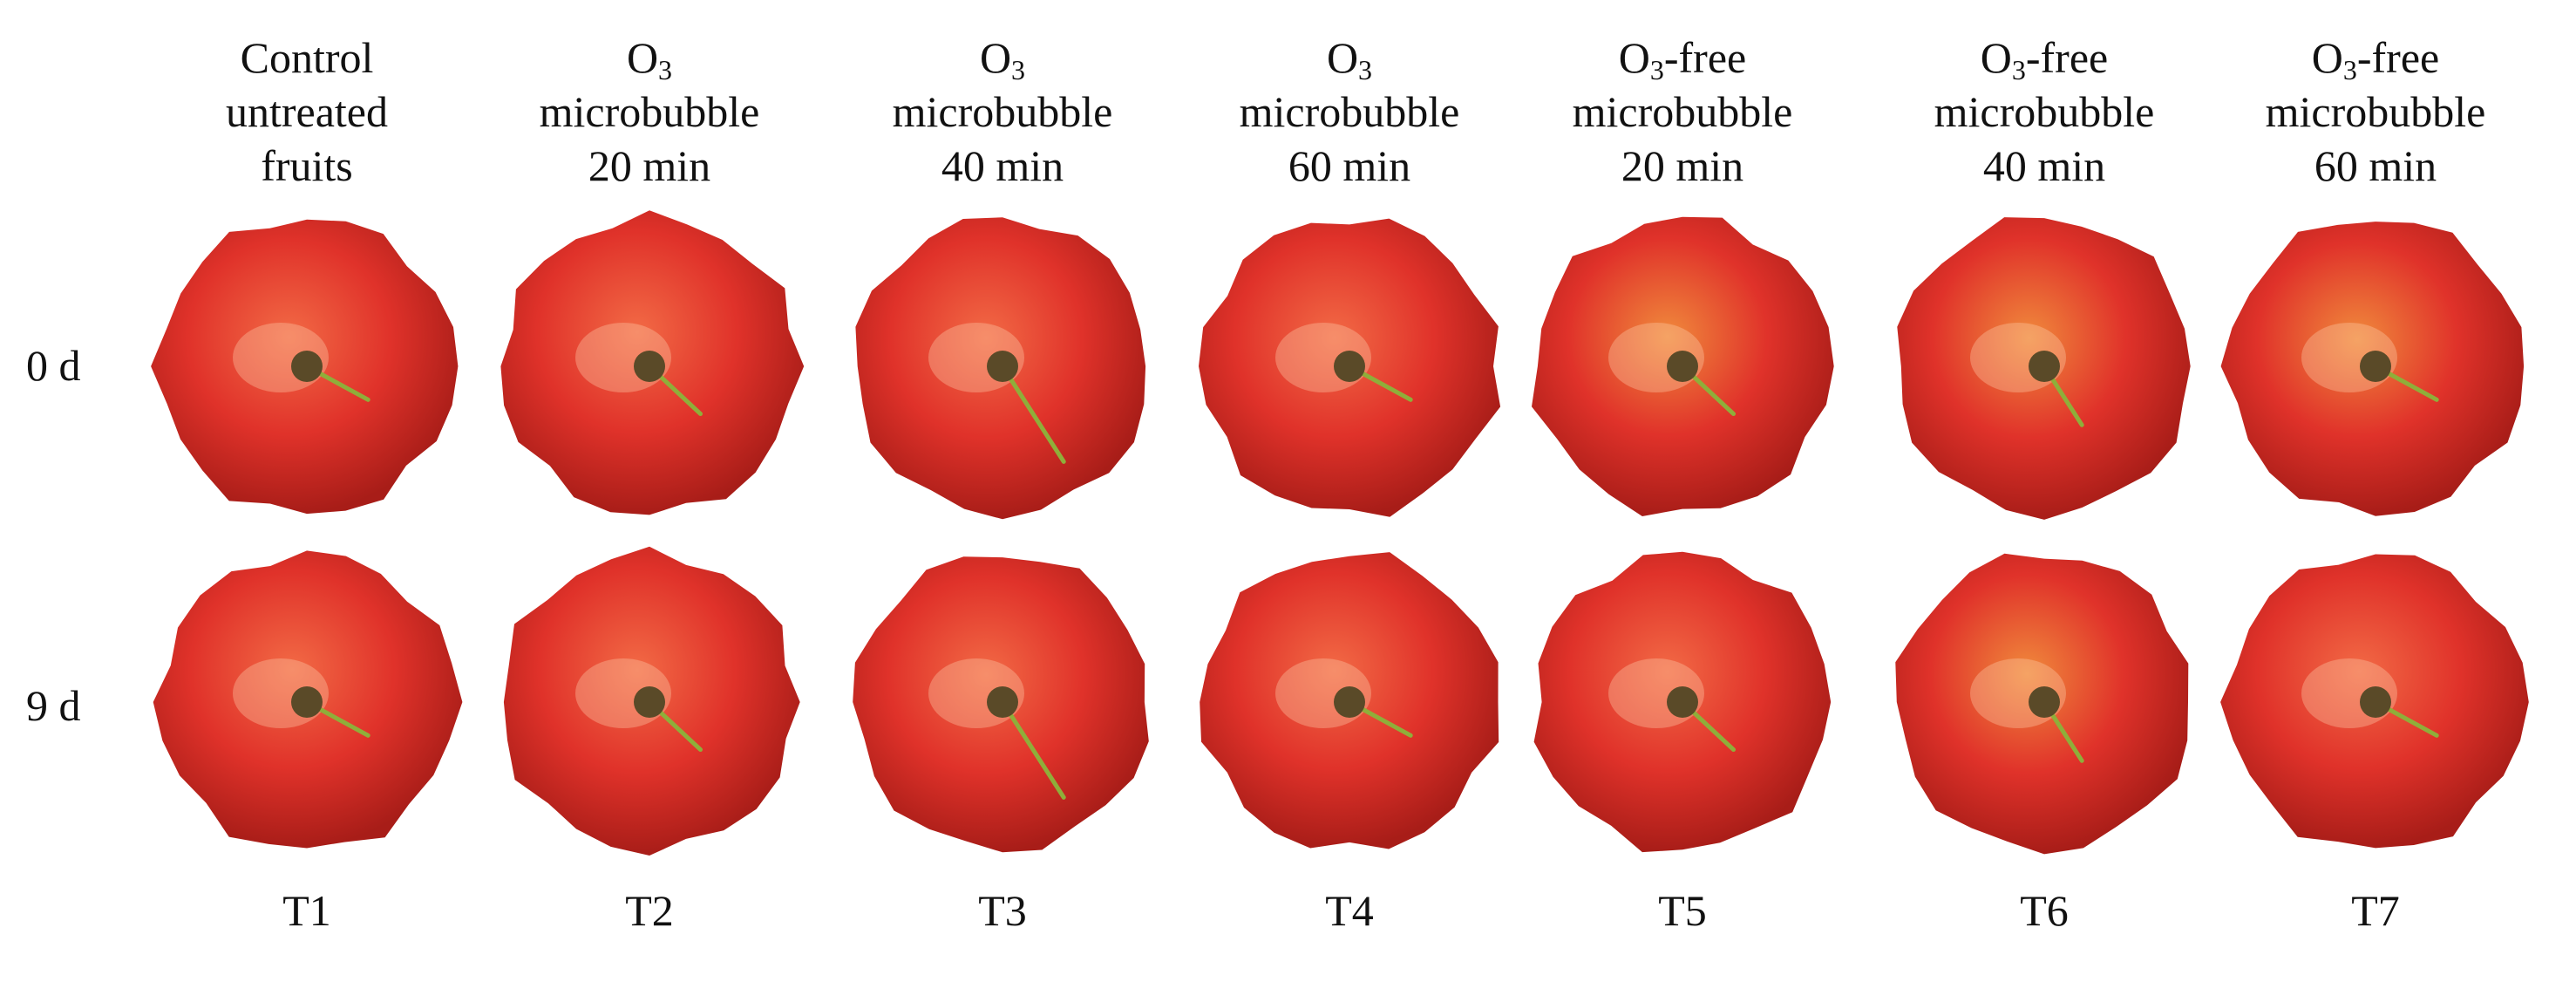 This screenshot has height=982, width=2576. I want to click on treatment-code-label: T2, so click(650, 910).